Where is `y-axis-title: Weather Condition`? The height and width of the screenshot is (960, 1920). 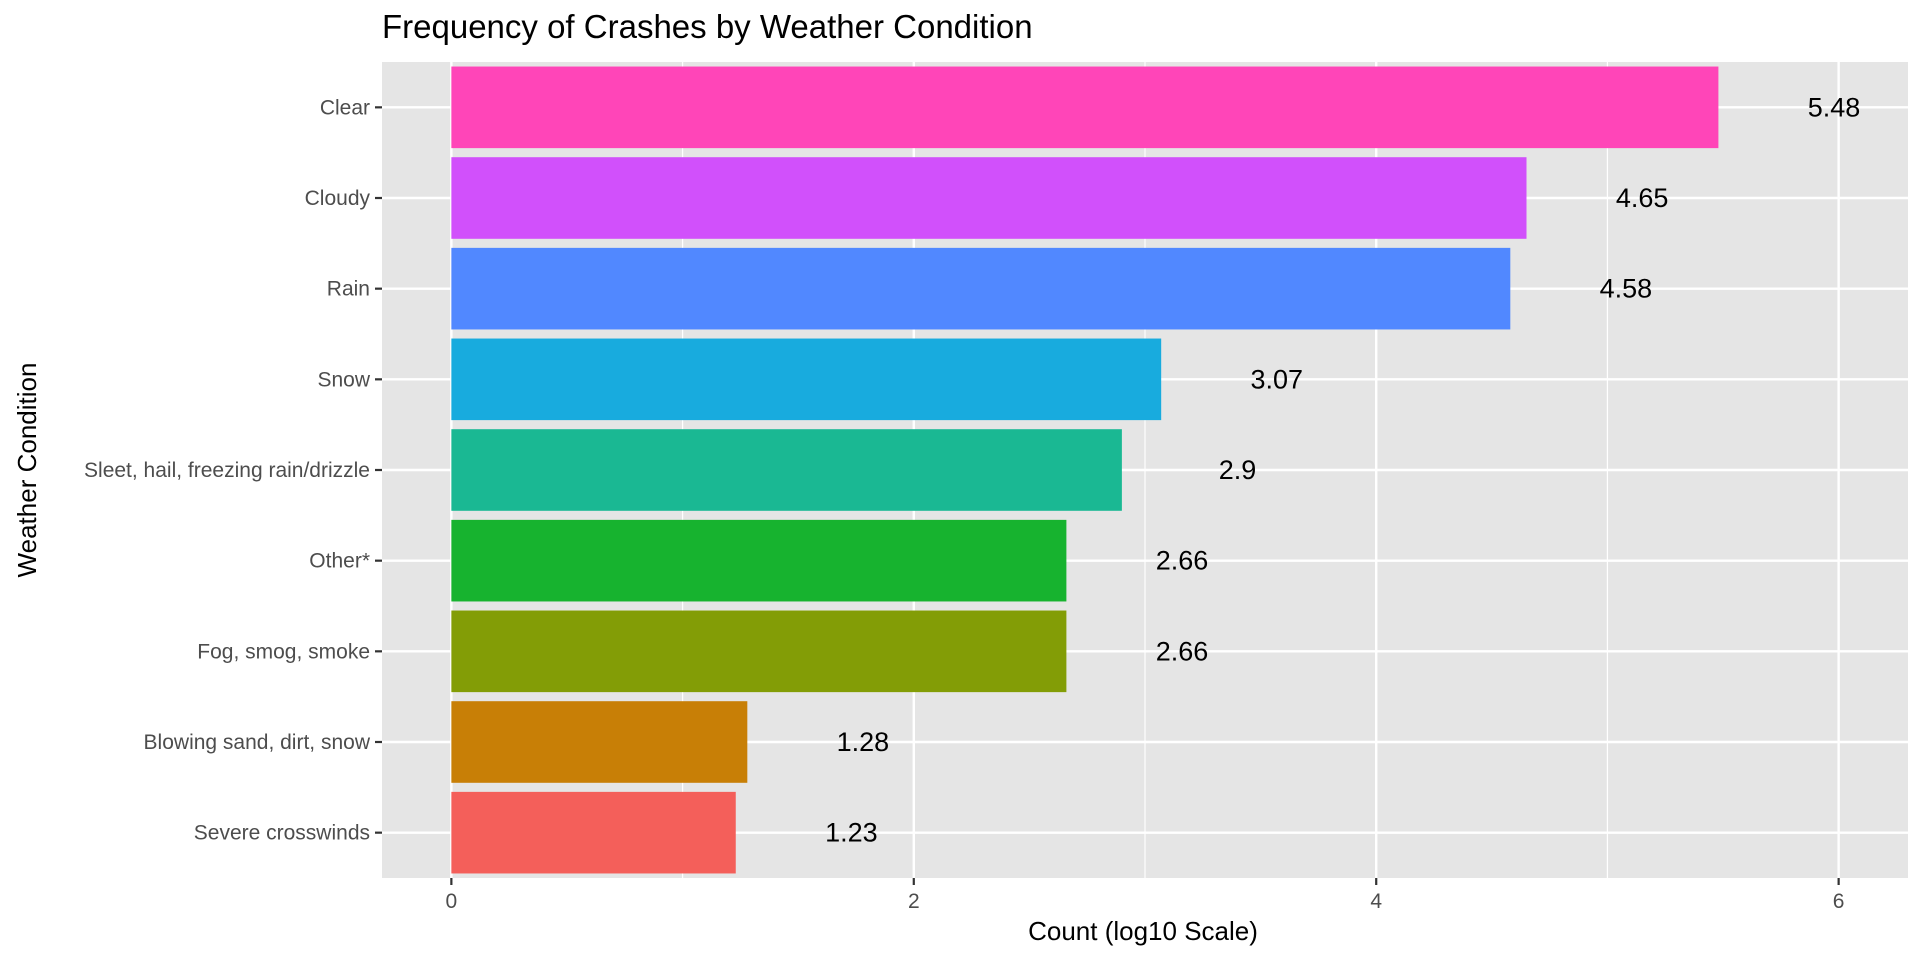
y-axis-title: Weather Condition is located at coordinates (27, 470).